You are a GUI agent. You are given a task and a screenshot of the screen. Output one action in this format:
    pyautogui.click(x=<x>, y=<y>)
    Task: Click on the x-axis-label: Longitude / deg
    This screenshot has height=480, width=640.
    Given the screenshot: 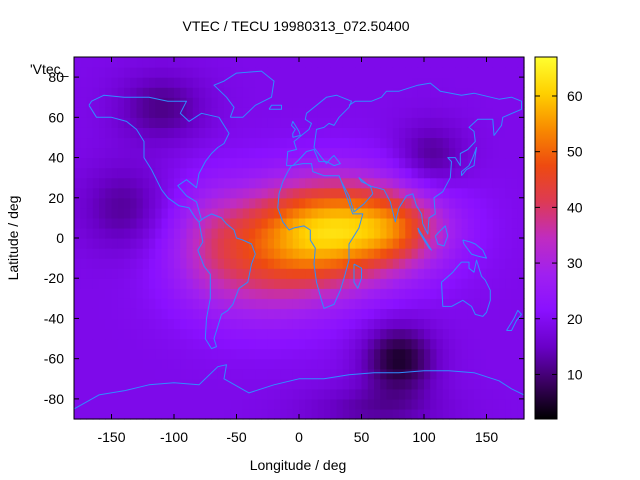 What is the action you would take?
    pyautogui.click(x=298, y=465)
    